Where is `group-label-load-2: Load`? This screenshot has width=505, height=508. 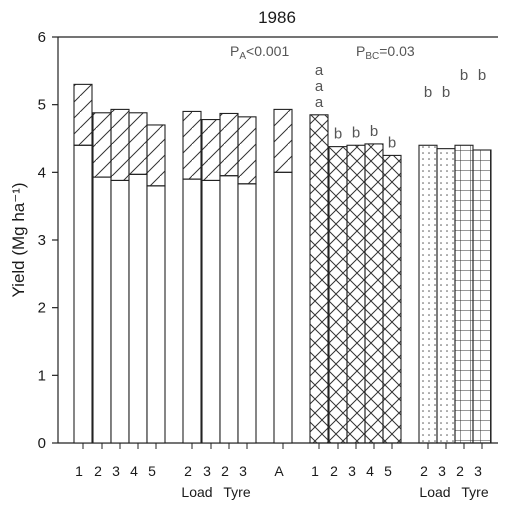 group-label-load-2: Load is located at coordinates (434, 492).